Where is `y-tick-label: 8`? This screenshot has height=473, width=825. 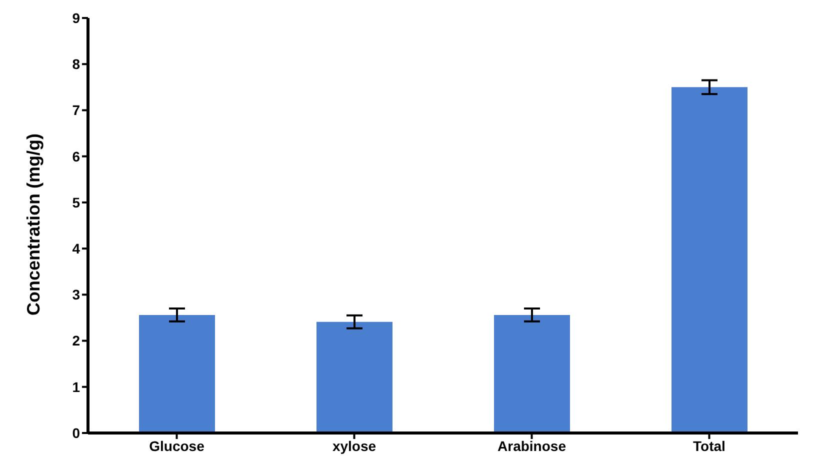
y-tick-label: 8 is located at coordinates (76, 64).